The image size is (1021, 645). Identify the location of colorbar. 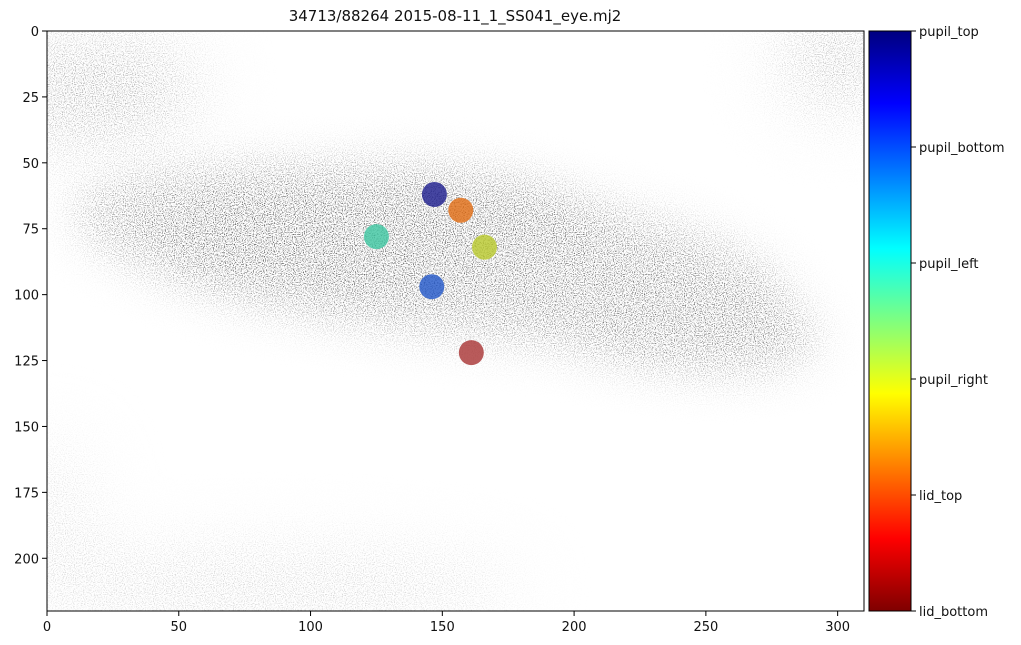
(890, 321).